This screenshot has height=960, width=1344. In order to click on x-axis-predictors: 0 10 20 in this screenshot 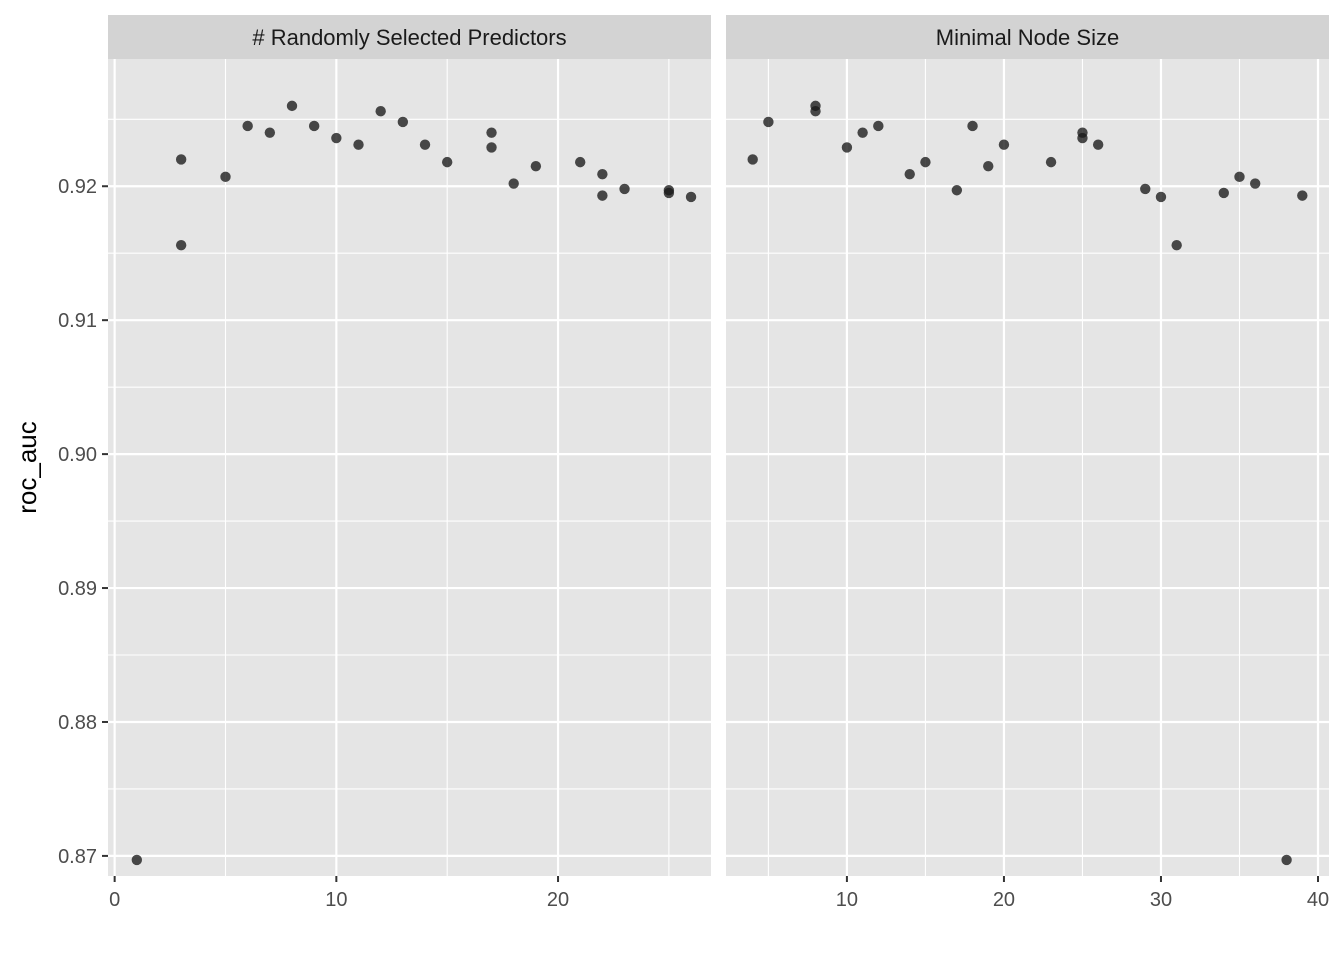, I will do `click(339, 893)`.